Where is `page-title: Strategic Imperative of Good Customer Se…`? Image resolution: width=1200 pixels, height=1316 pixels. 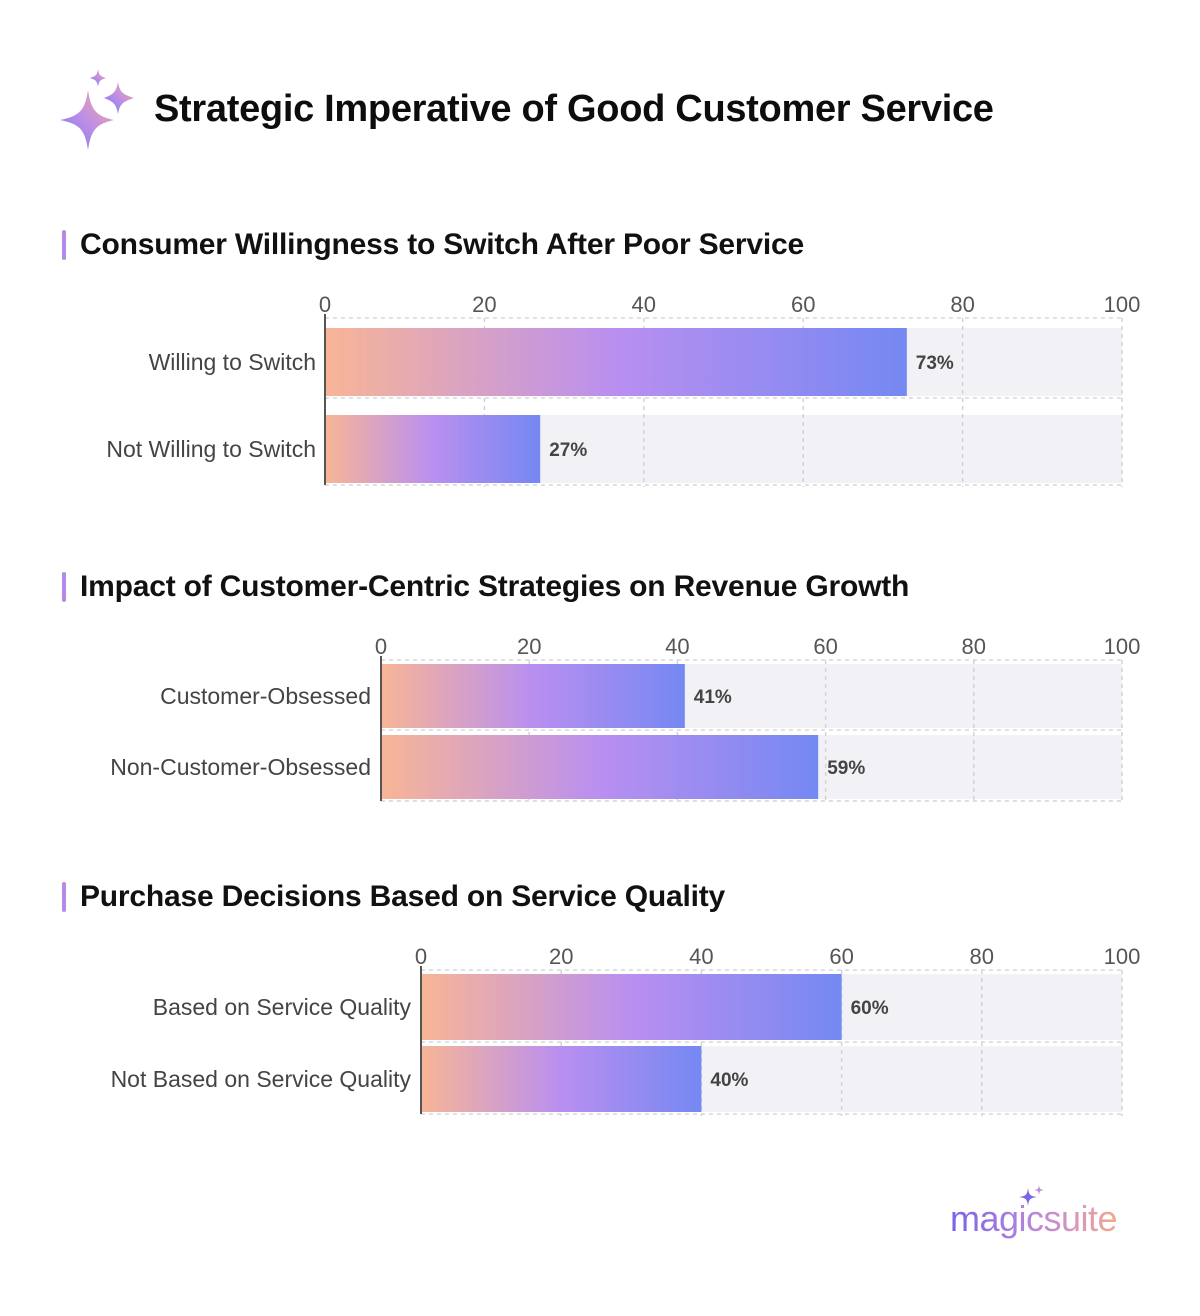
page-title: Strategic Imperative of Good Customer Se… is located at coordinates (574, 109).